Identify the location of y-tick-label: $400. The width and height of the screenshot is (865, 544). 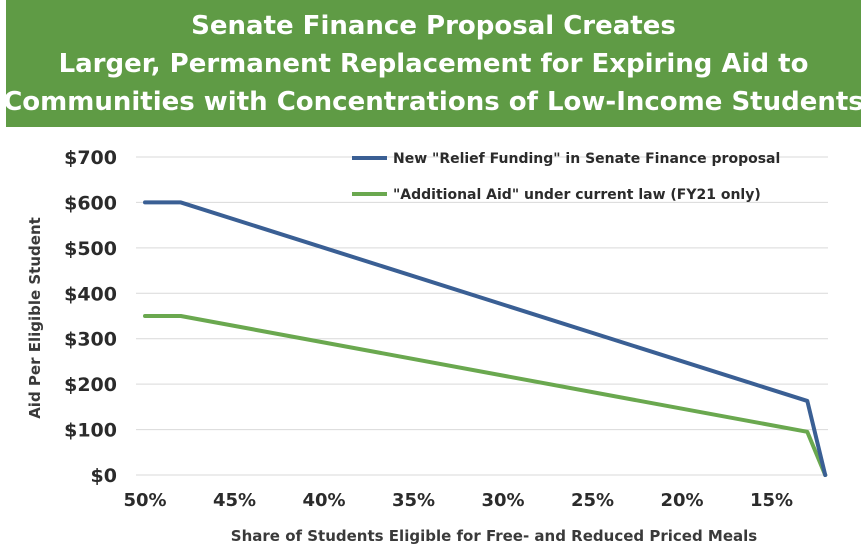
(90, 294).